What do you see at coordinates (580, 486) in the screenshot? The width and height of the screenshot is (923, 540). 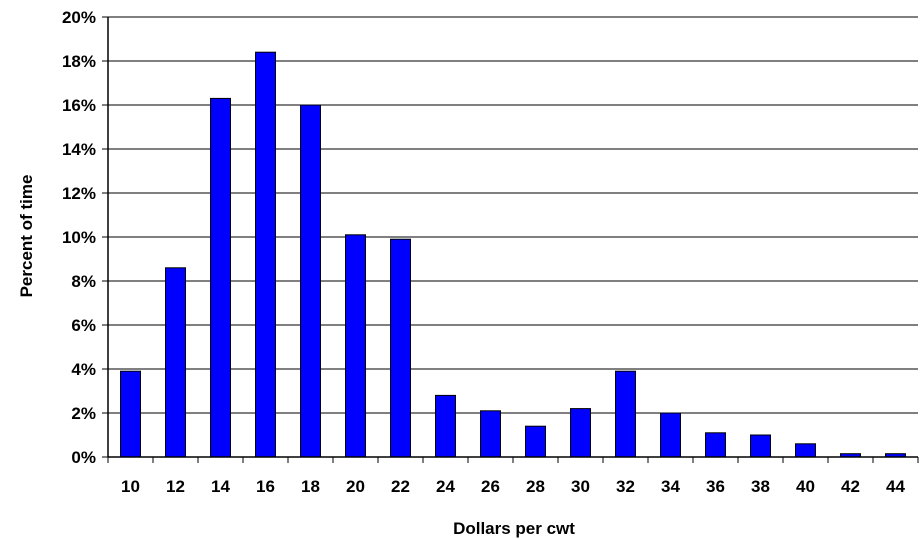 I see `x-tick-label: 30` at bounding box center [580, 486].